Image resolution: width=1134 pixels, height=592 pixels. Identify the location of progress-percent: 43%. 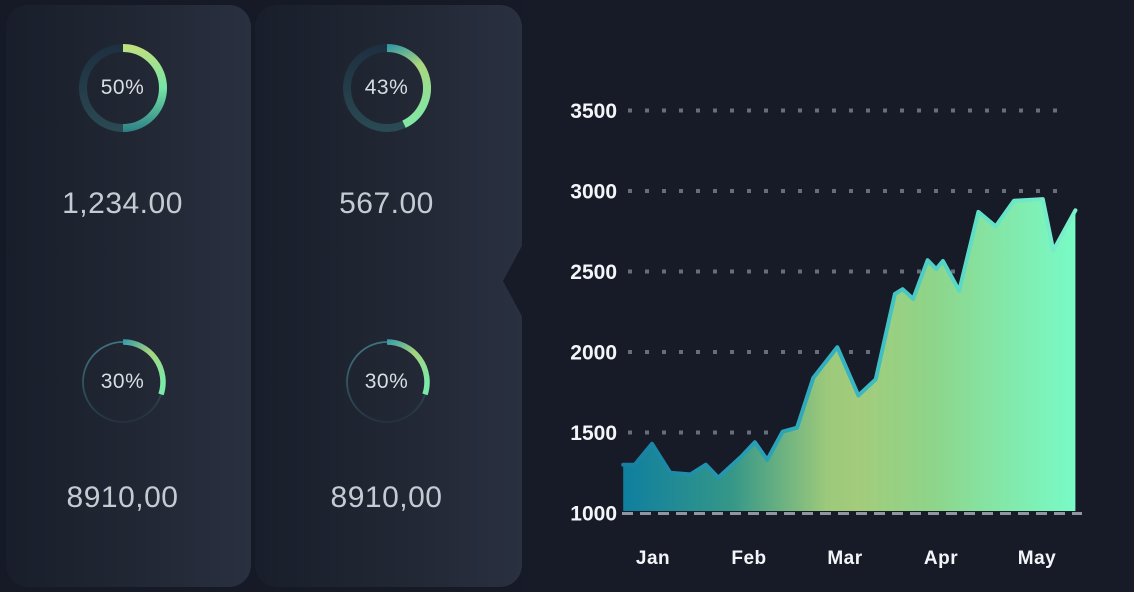
(386, 87).